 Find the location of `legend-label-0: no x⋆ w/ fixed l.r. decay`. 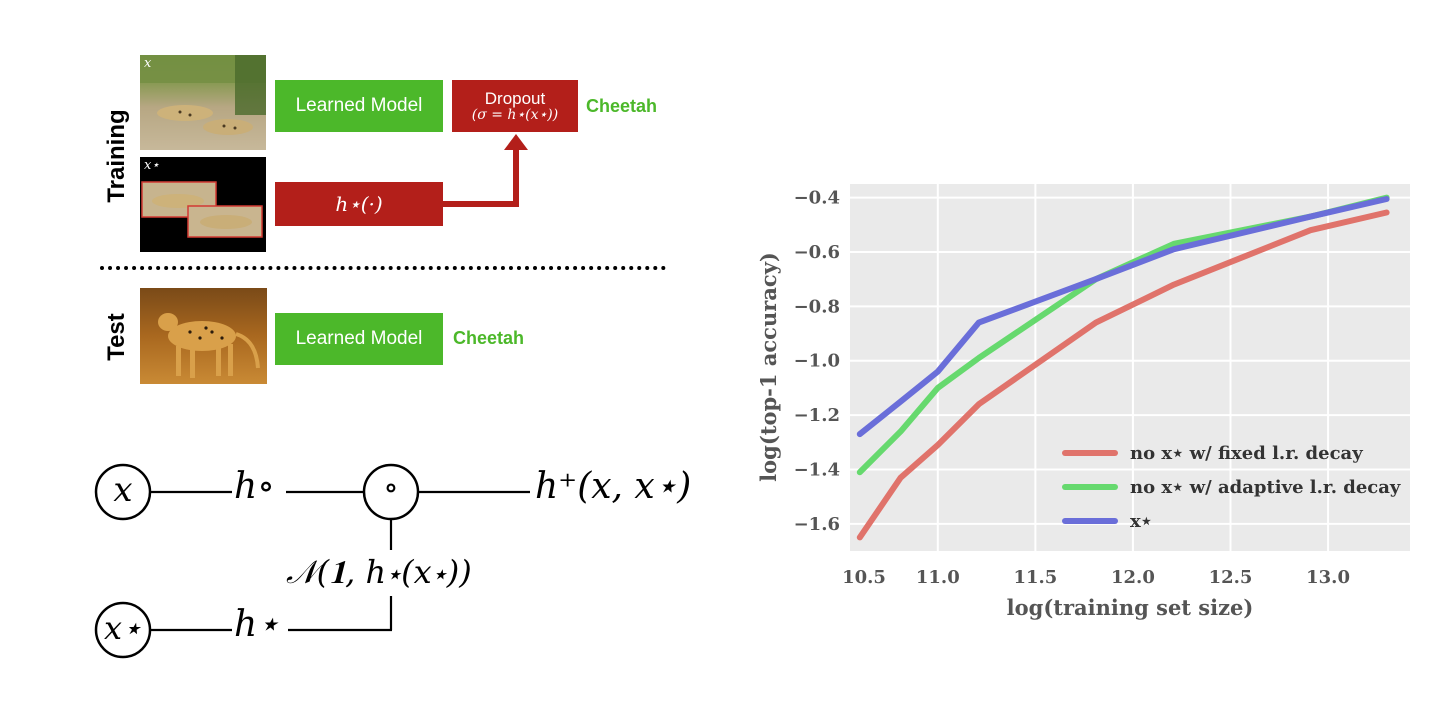

legend-label-0: no x⋆ w/ fixed l.r. decay is located at coordinates (1246, 453).